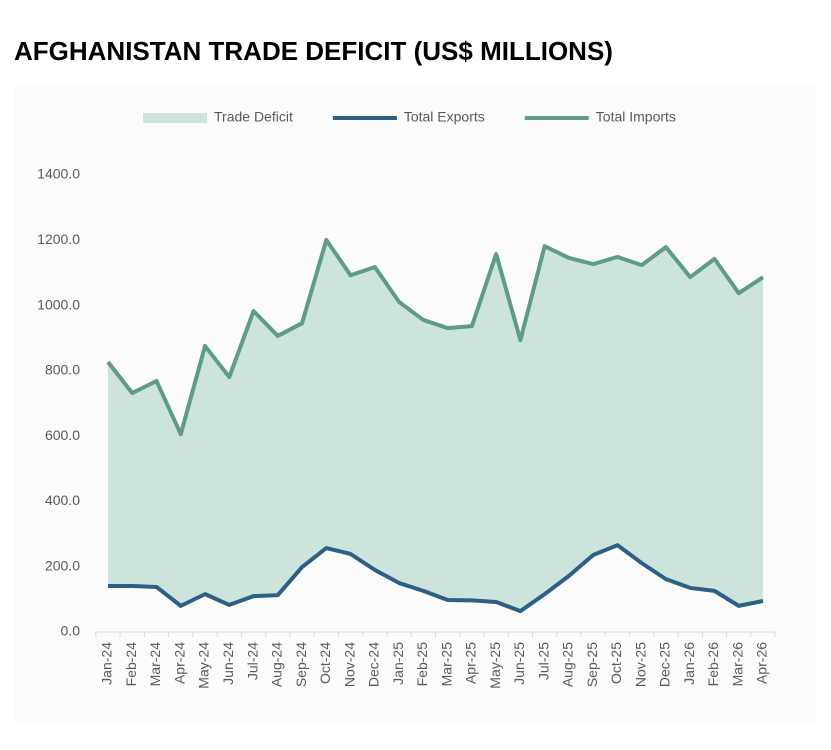  What do you see at coordinates (58, 239) in the screenshot?
I see `y-tick-label: 1200.0` at bounding box center [58, 239].